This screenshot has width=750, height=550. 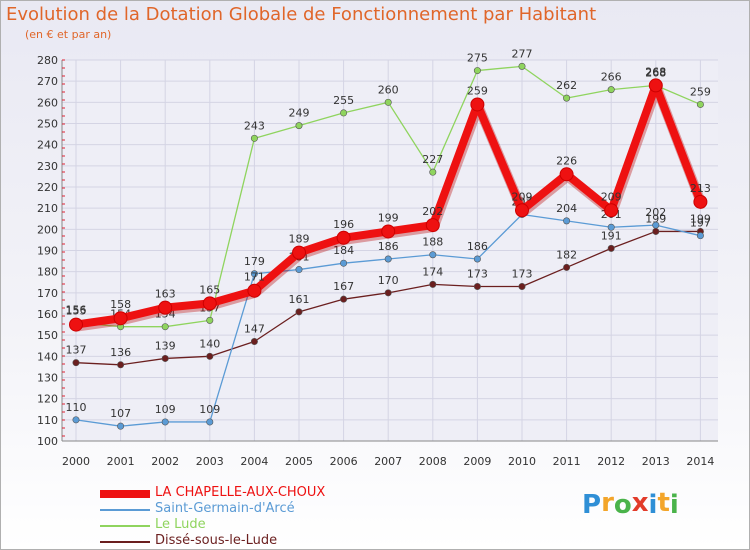 What do you see at coordinates (567, 461) in the screenshot?
I see `x-tick-label: 2011` at bounding box center [567, 461].